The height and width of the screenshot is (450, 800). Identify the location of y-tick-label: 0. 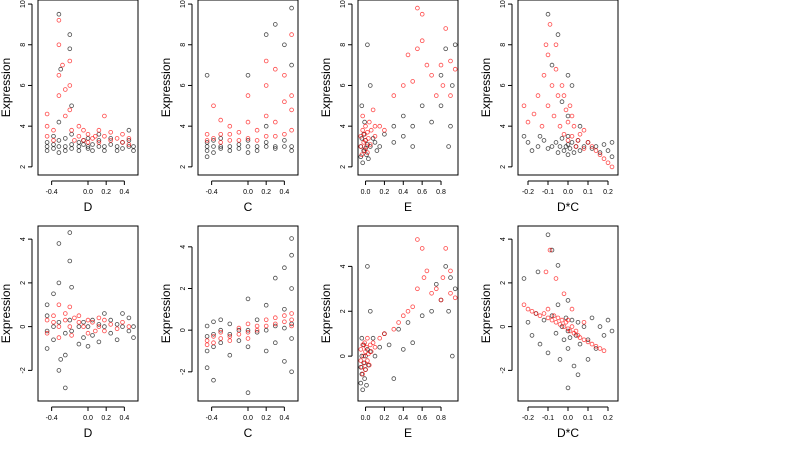
(343, 356).